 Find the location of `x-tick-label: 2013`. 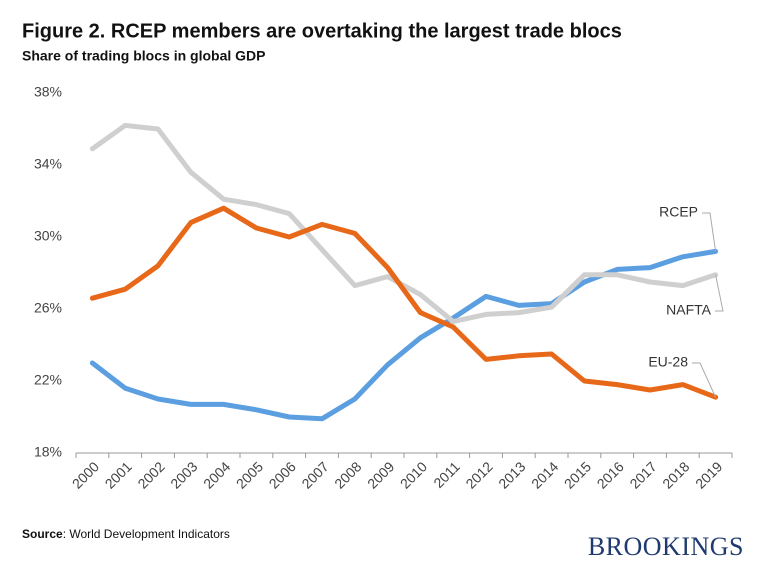

x-tick-label: 2013 is located at coordinates (511, 474).